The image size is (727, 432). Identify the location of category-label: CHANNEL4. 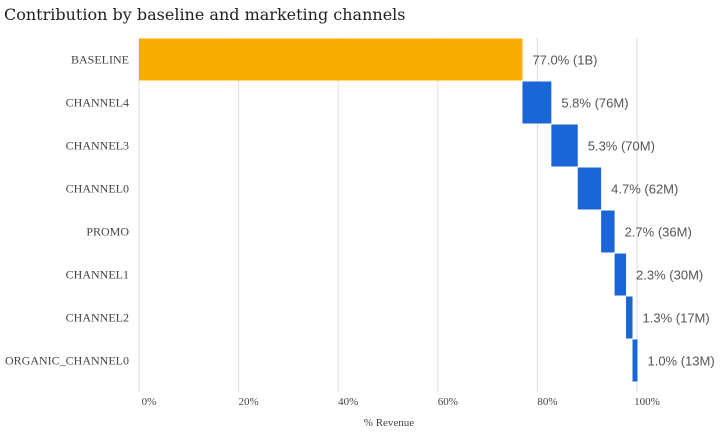
(97, 103).